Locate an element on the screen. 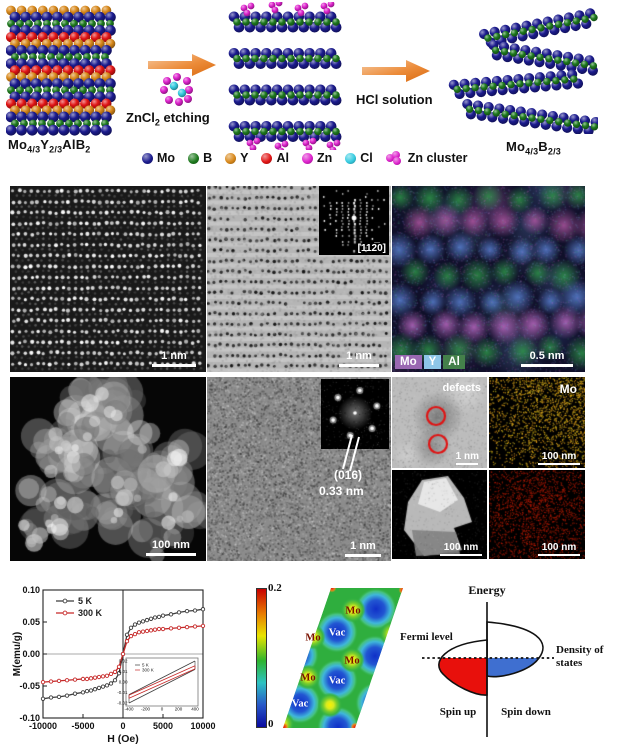  charge-density-panel: 0.2 0 Mo Mo Mo Mo Vac Vac Vac Vac is located at coordinates (329, 660).